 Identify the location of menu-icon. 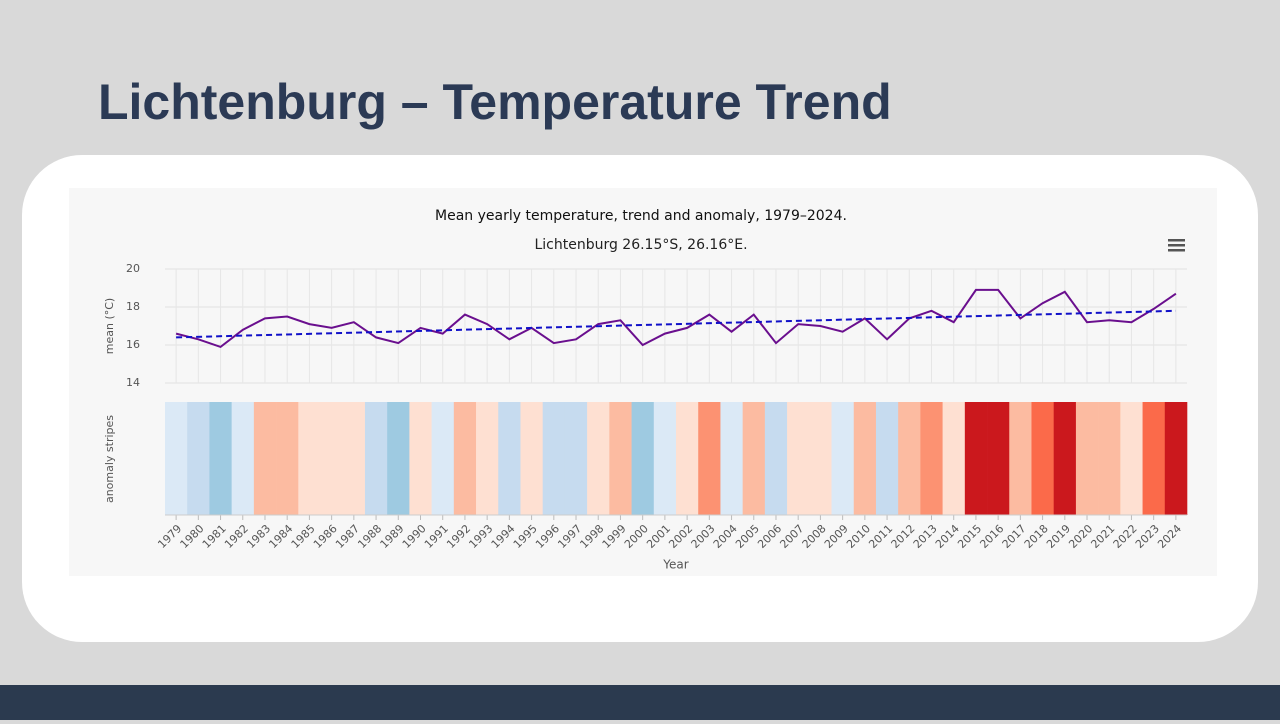
(1176, 245).